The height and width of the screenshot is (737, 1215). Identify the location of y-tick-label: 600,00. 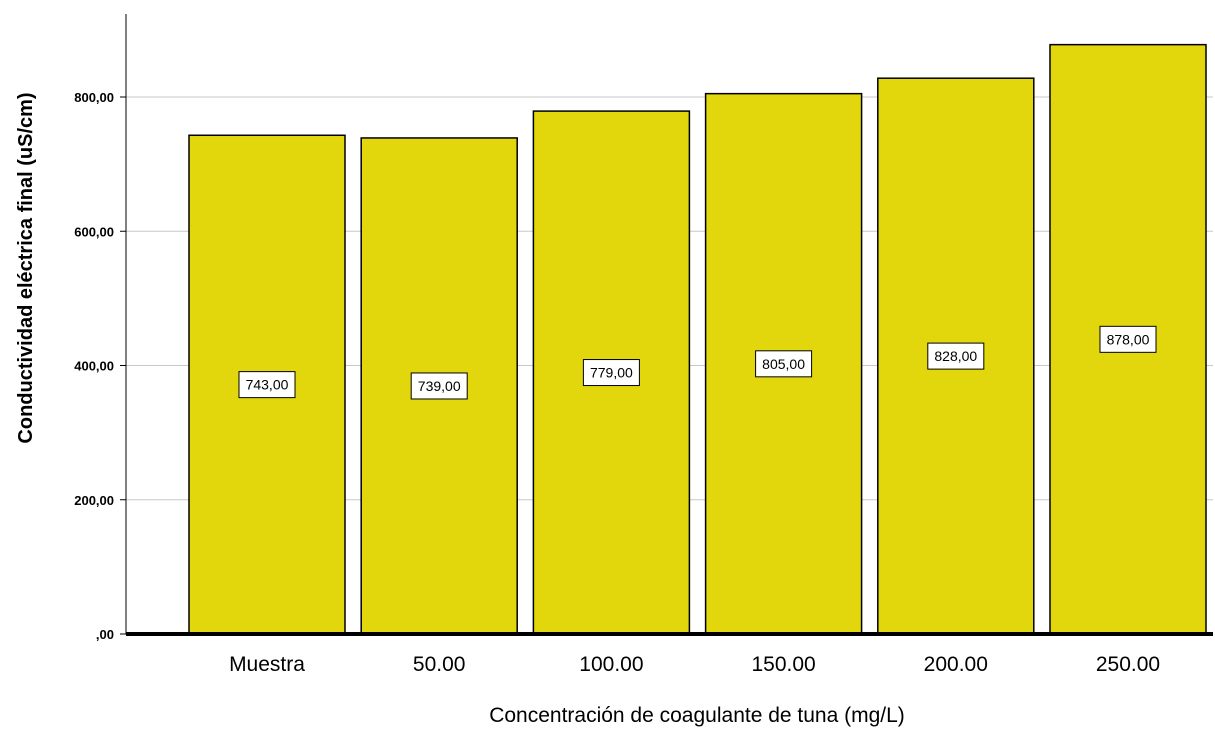
(94, 231).